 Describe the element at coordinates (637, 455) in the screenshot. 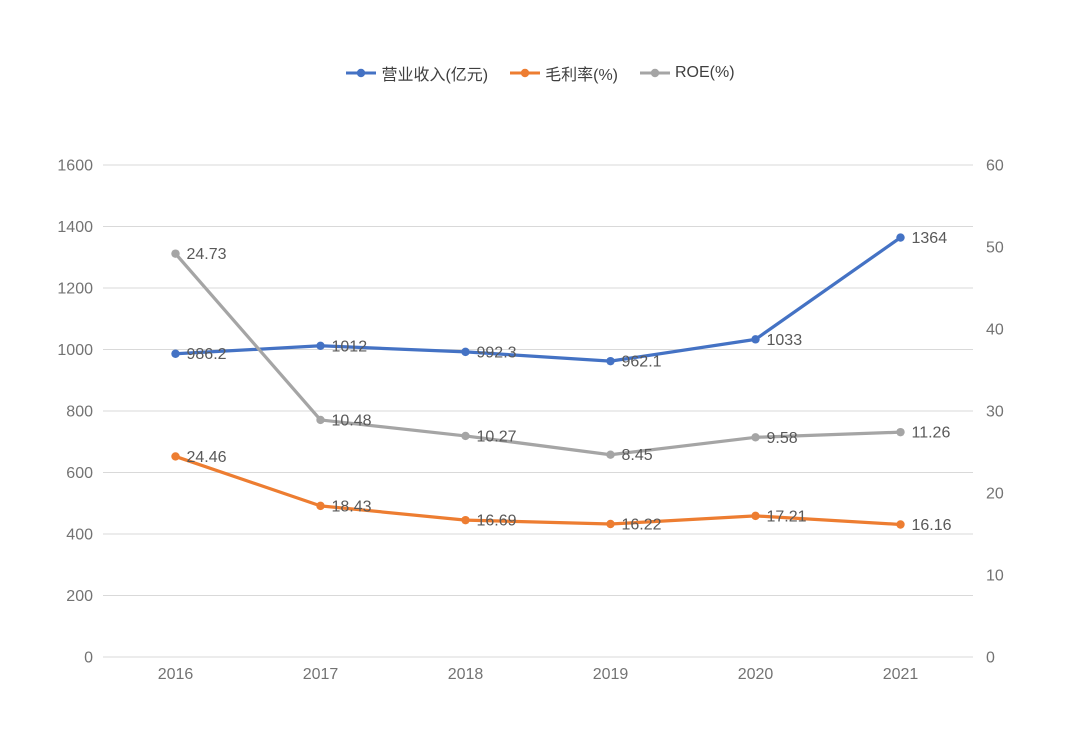

I see `data-label-roe: 8.45` at that location.